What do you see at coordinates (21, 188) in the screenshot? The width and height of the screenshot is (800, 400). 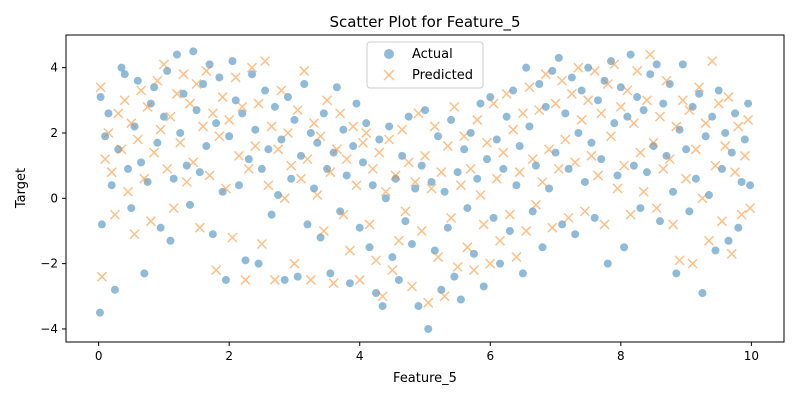 I see `y-axis-label: Target` at bounding box center [21, 188].